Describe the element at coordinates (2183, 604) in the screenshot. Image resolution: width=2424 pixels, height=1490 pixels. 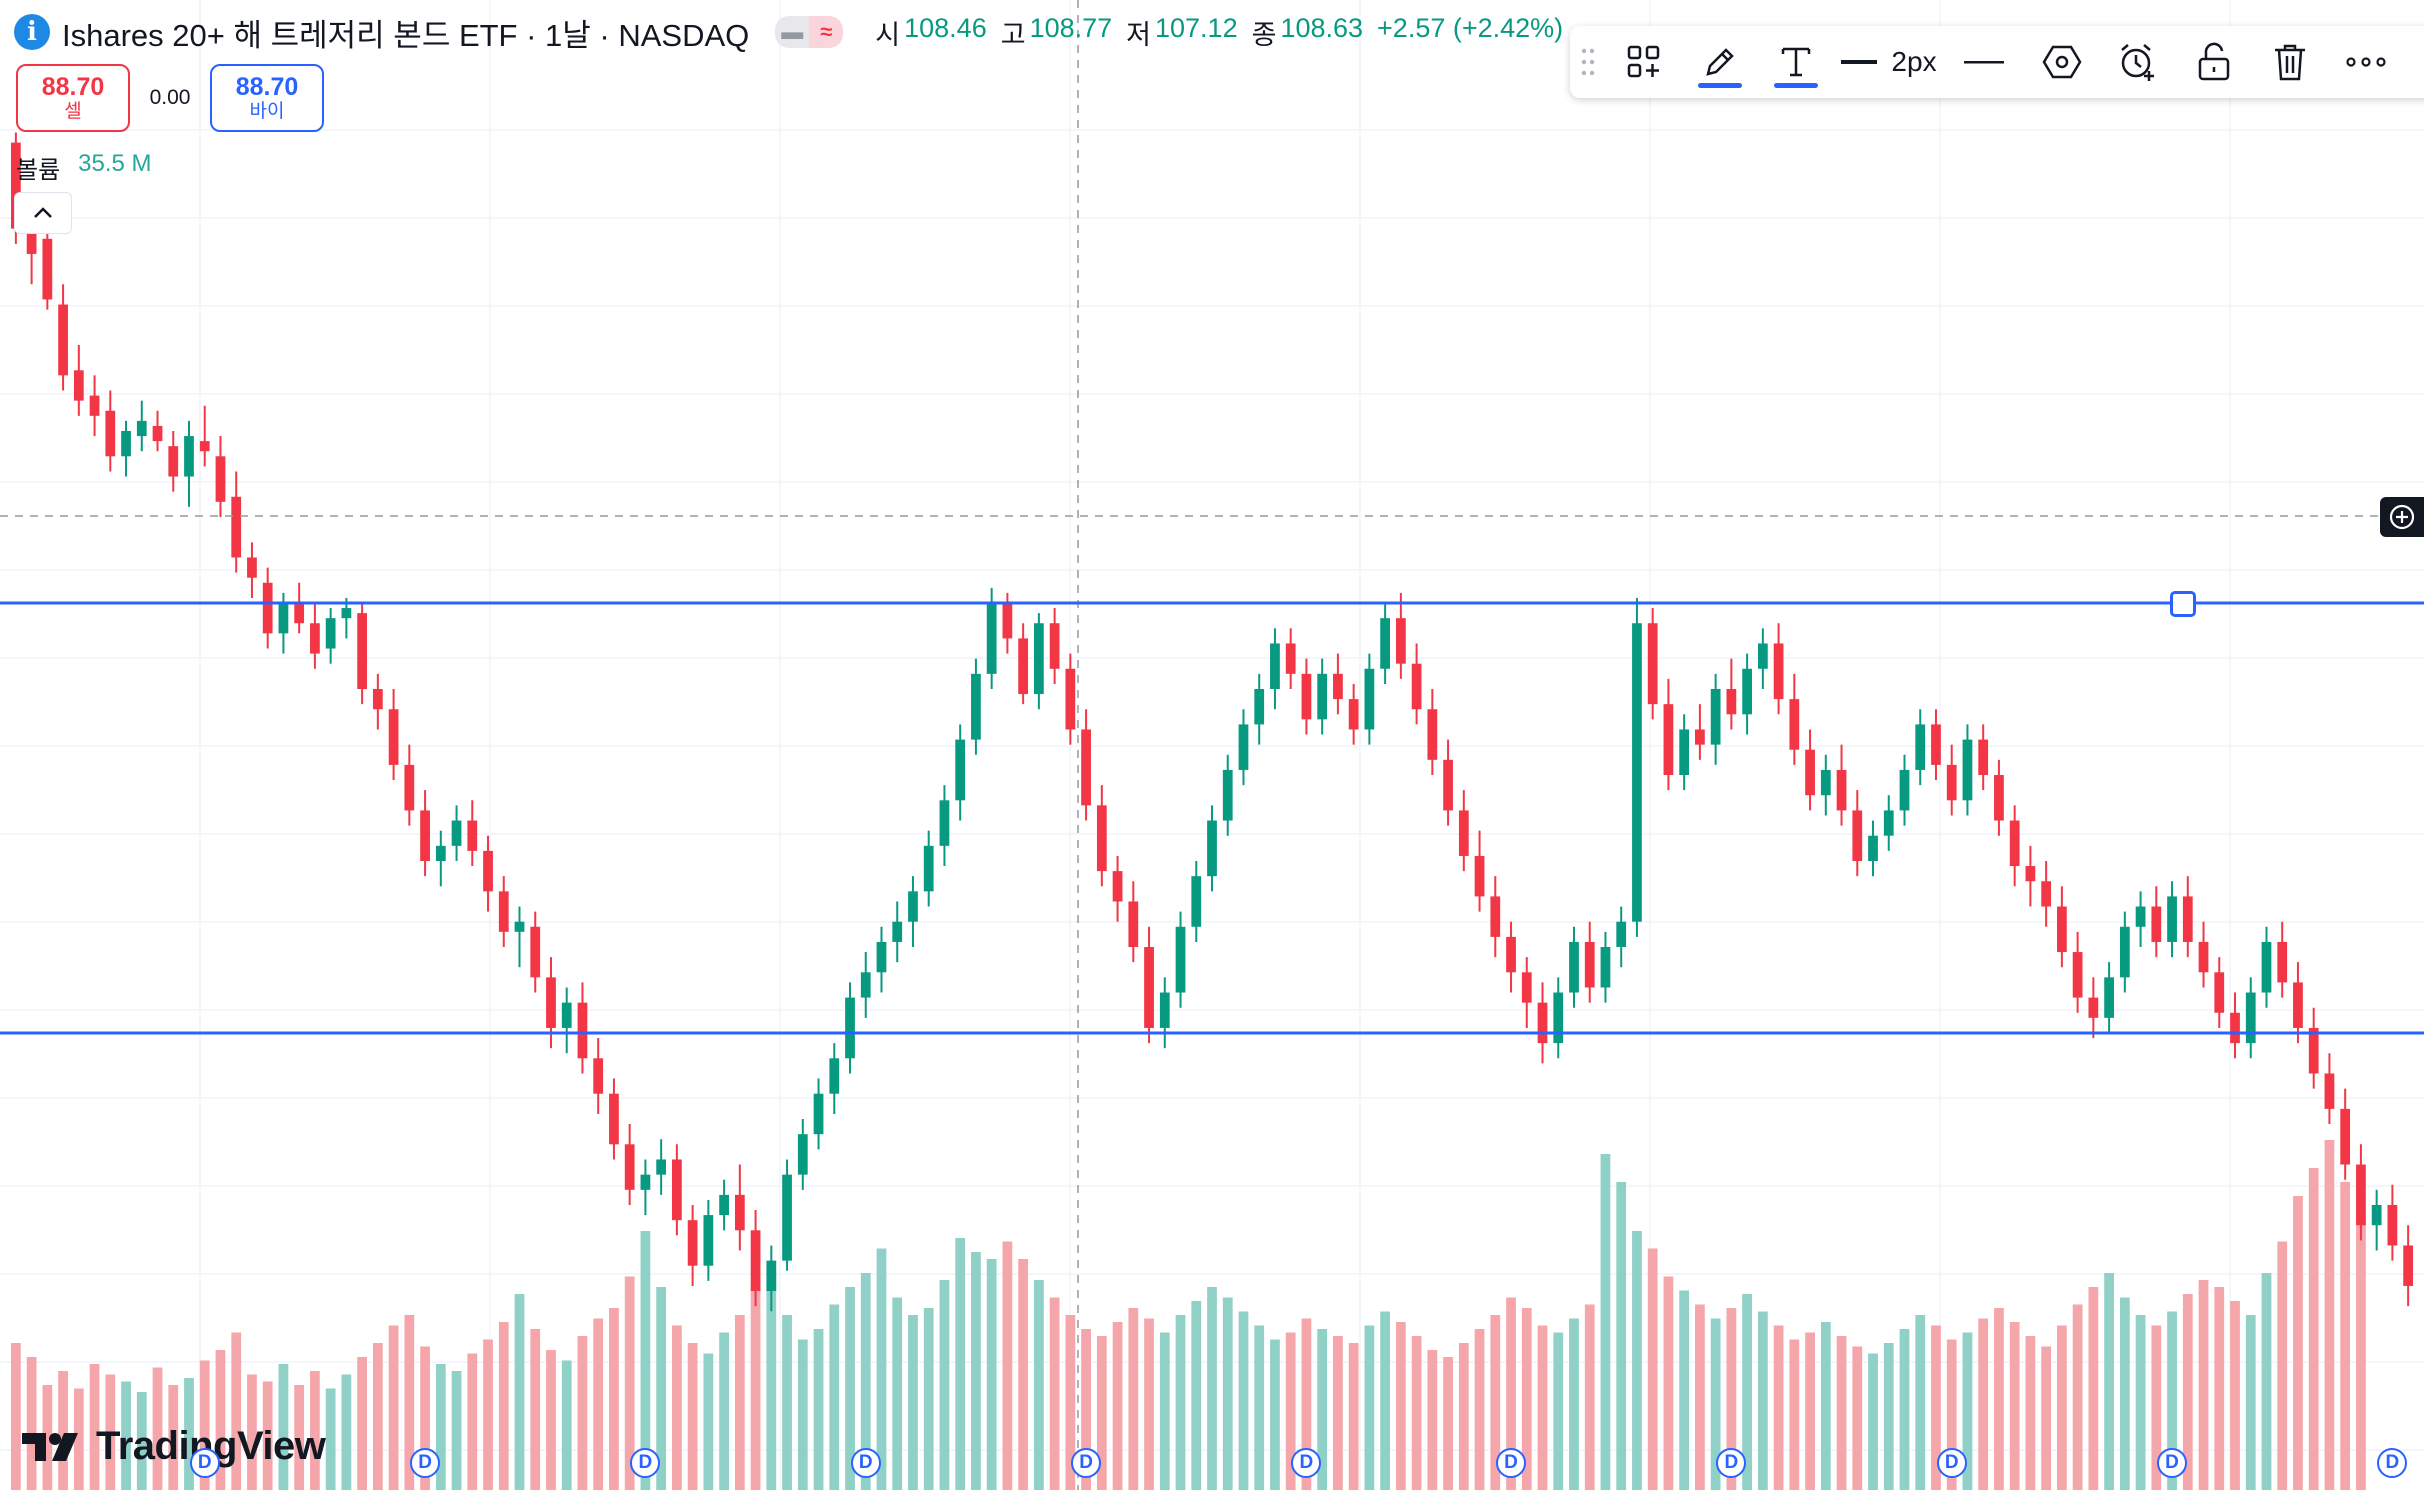
I see `line-drag-handle` at that location.